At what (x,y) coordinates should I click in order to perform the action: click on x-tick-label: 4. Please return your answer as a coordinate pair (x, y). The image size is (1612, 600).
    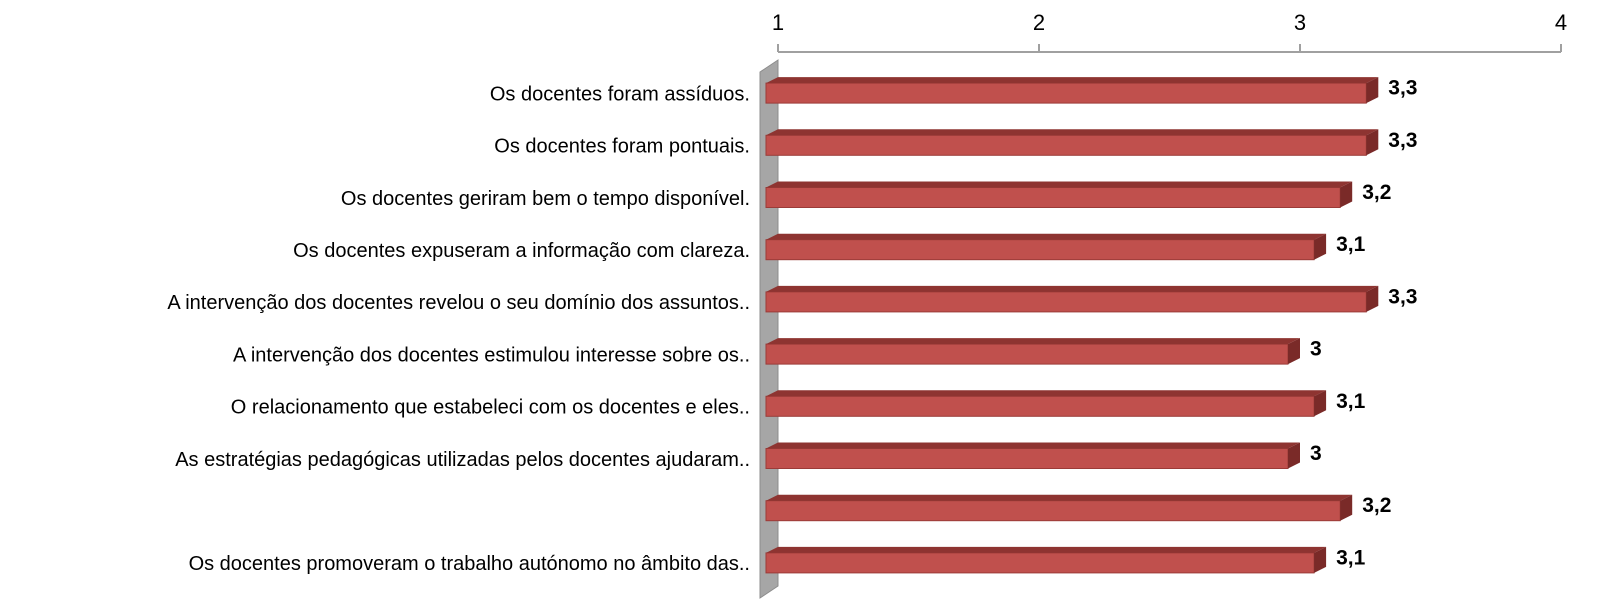
    Looking at the image, I should click on (1561, 22).